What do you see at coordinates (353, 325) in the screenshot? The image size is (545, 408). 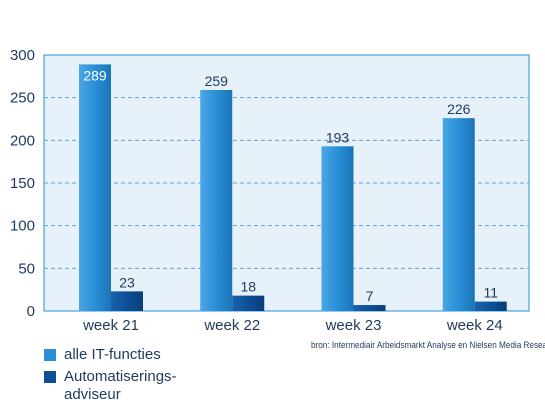 I see `x-tick-label: week 23` at bounding box center [353, 325].